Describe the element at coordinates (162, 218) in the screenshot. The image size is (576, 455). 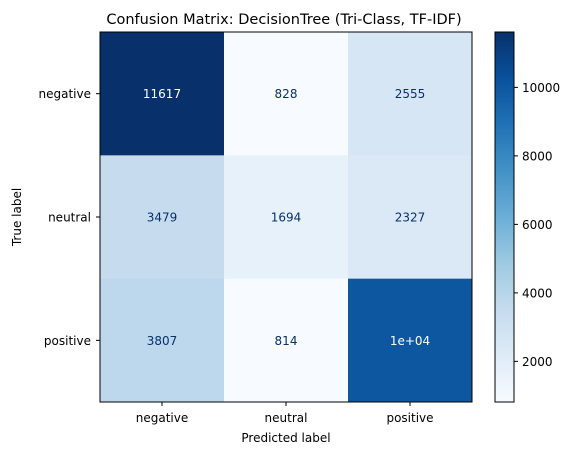
I see `cell-value-label: 3479` at that location.